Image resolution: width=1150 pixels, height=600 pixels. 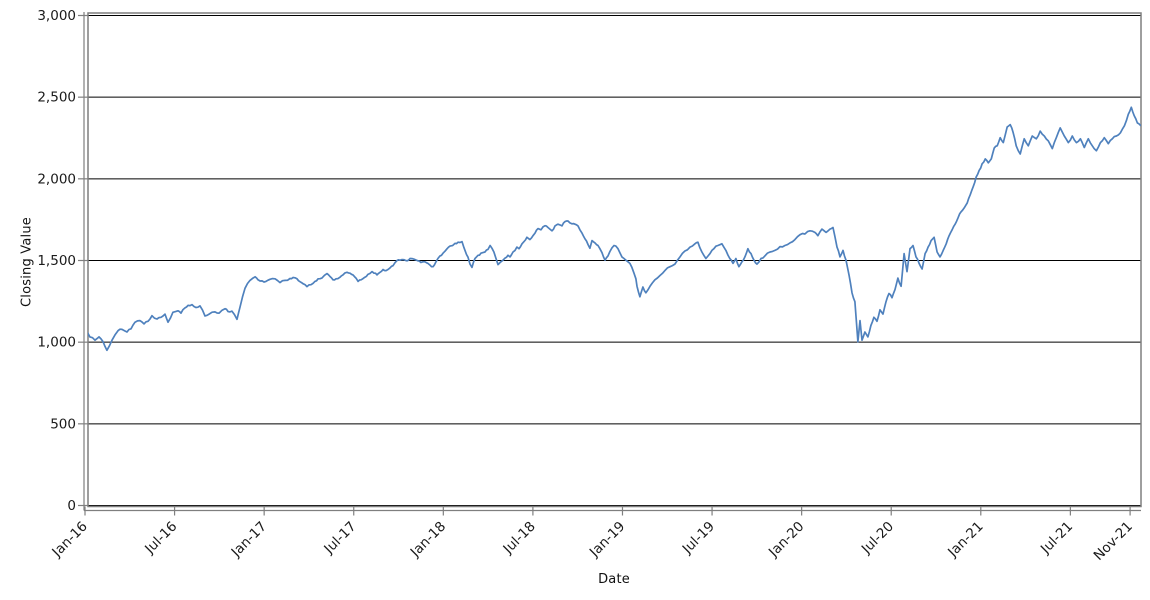 I want to click on x-tick-label: Jul-21, so click(x=1056, y=538).